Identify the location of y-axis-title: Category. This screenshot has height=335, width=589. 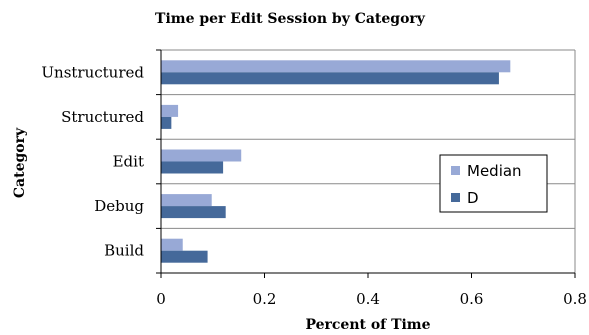
(20, 162).